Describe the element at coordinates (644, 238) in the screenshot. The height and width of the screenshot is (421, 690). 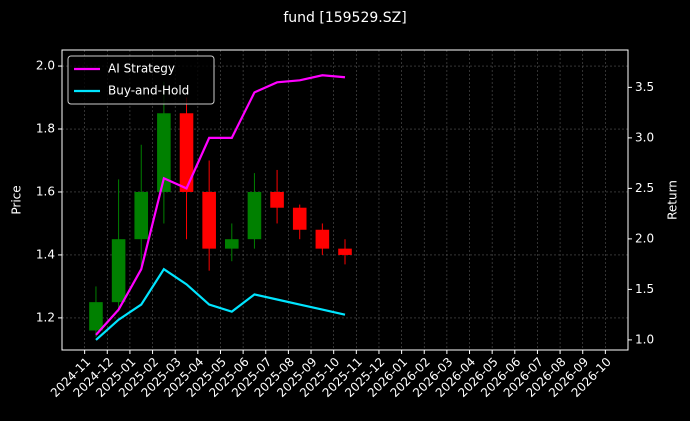
I see `y2-tick-label: 2.0` at that location.